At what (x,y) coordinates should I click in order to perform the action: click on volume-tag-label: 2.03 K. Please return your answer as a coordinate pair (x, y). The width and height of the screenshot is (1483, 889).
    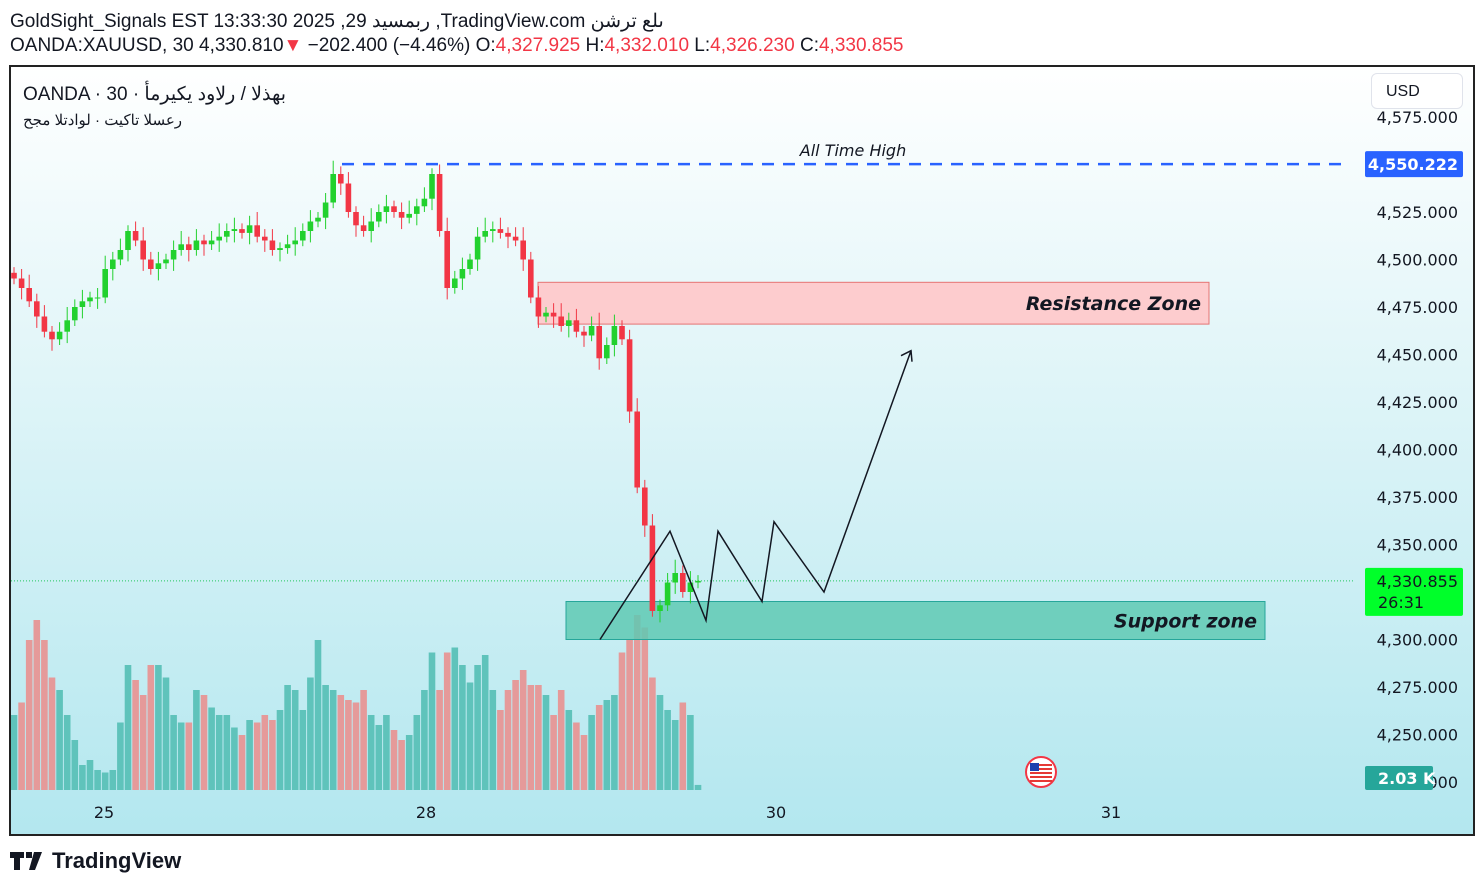
    Looking at the image, I should click on (1407, 778).